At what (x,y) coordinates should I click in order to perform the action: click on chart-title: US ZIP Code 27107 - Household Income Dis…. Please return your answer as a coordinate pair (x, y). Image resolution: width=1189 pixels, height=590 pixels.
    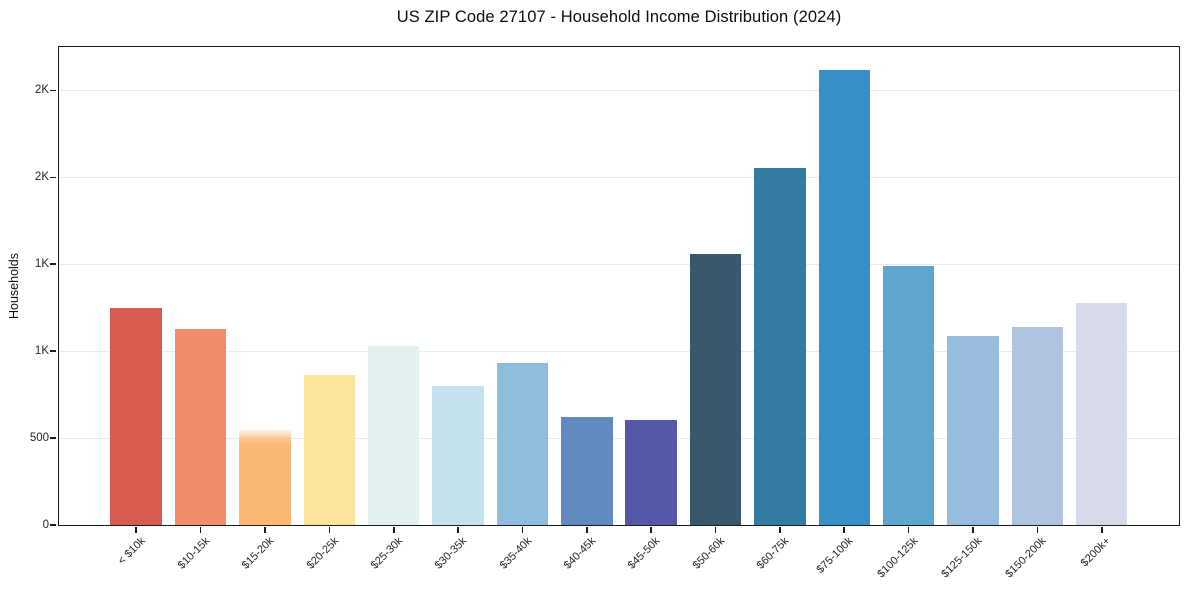
    Looking at the image, I should click on (619, 17).